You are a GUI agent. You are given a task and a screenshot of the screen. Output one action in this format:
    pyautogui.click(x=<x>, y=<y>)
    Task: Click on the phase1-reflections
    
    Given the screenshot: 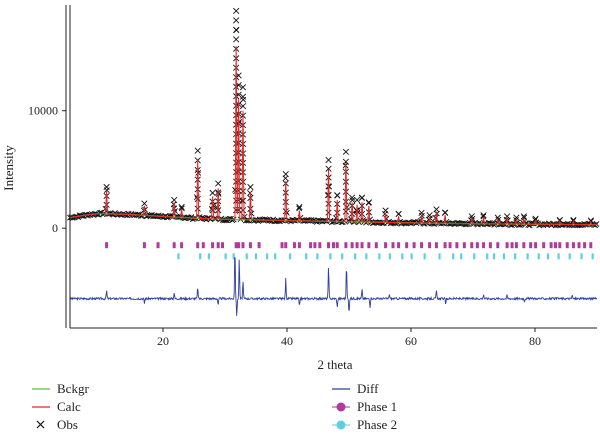 What is the action you would take?
    pyautogui.click(x=349, y=245)
    